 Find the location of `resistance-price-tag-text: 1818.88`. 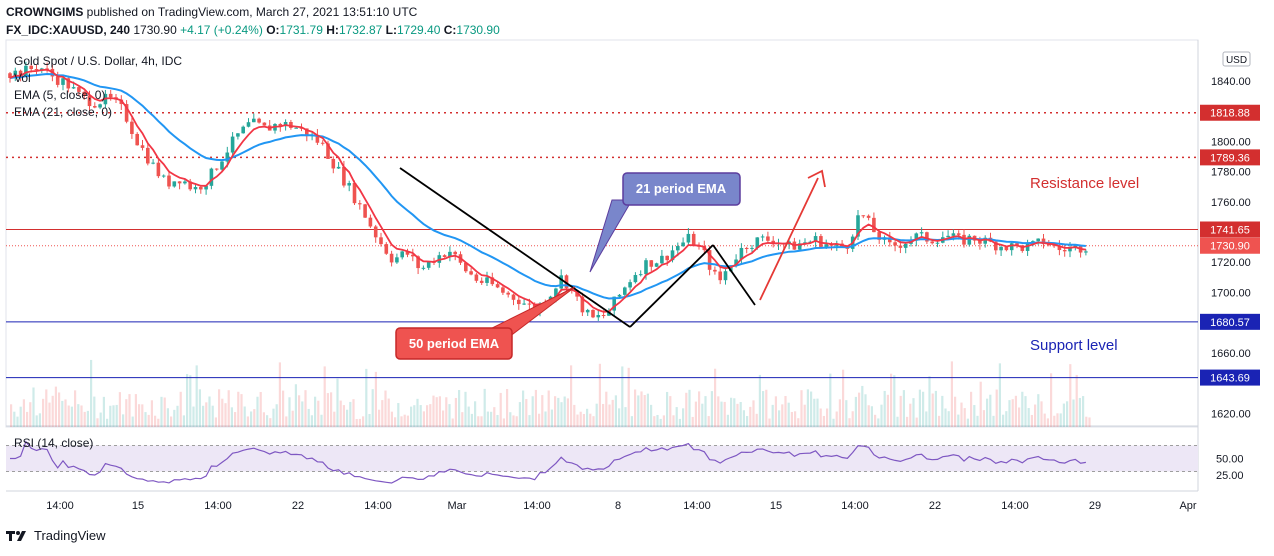

resistance-price-tag-text: 1818.88 is located at coordinates (1230, 114).